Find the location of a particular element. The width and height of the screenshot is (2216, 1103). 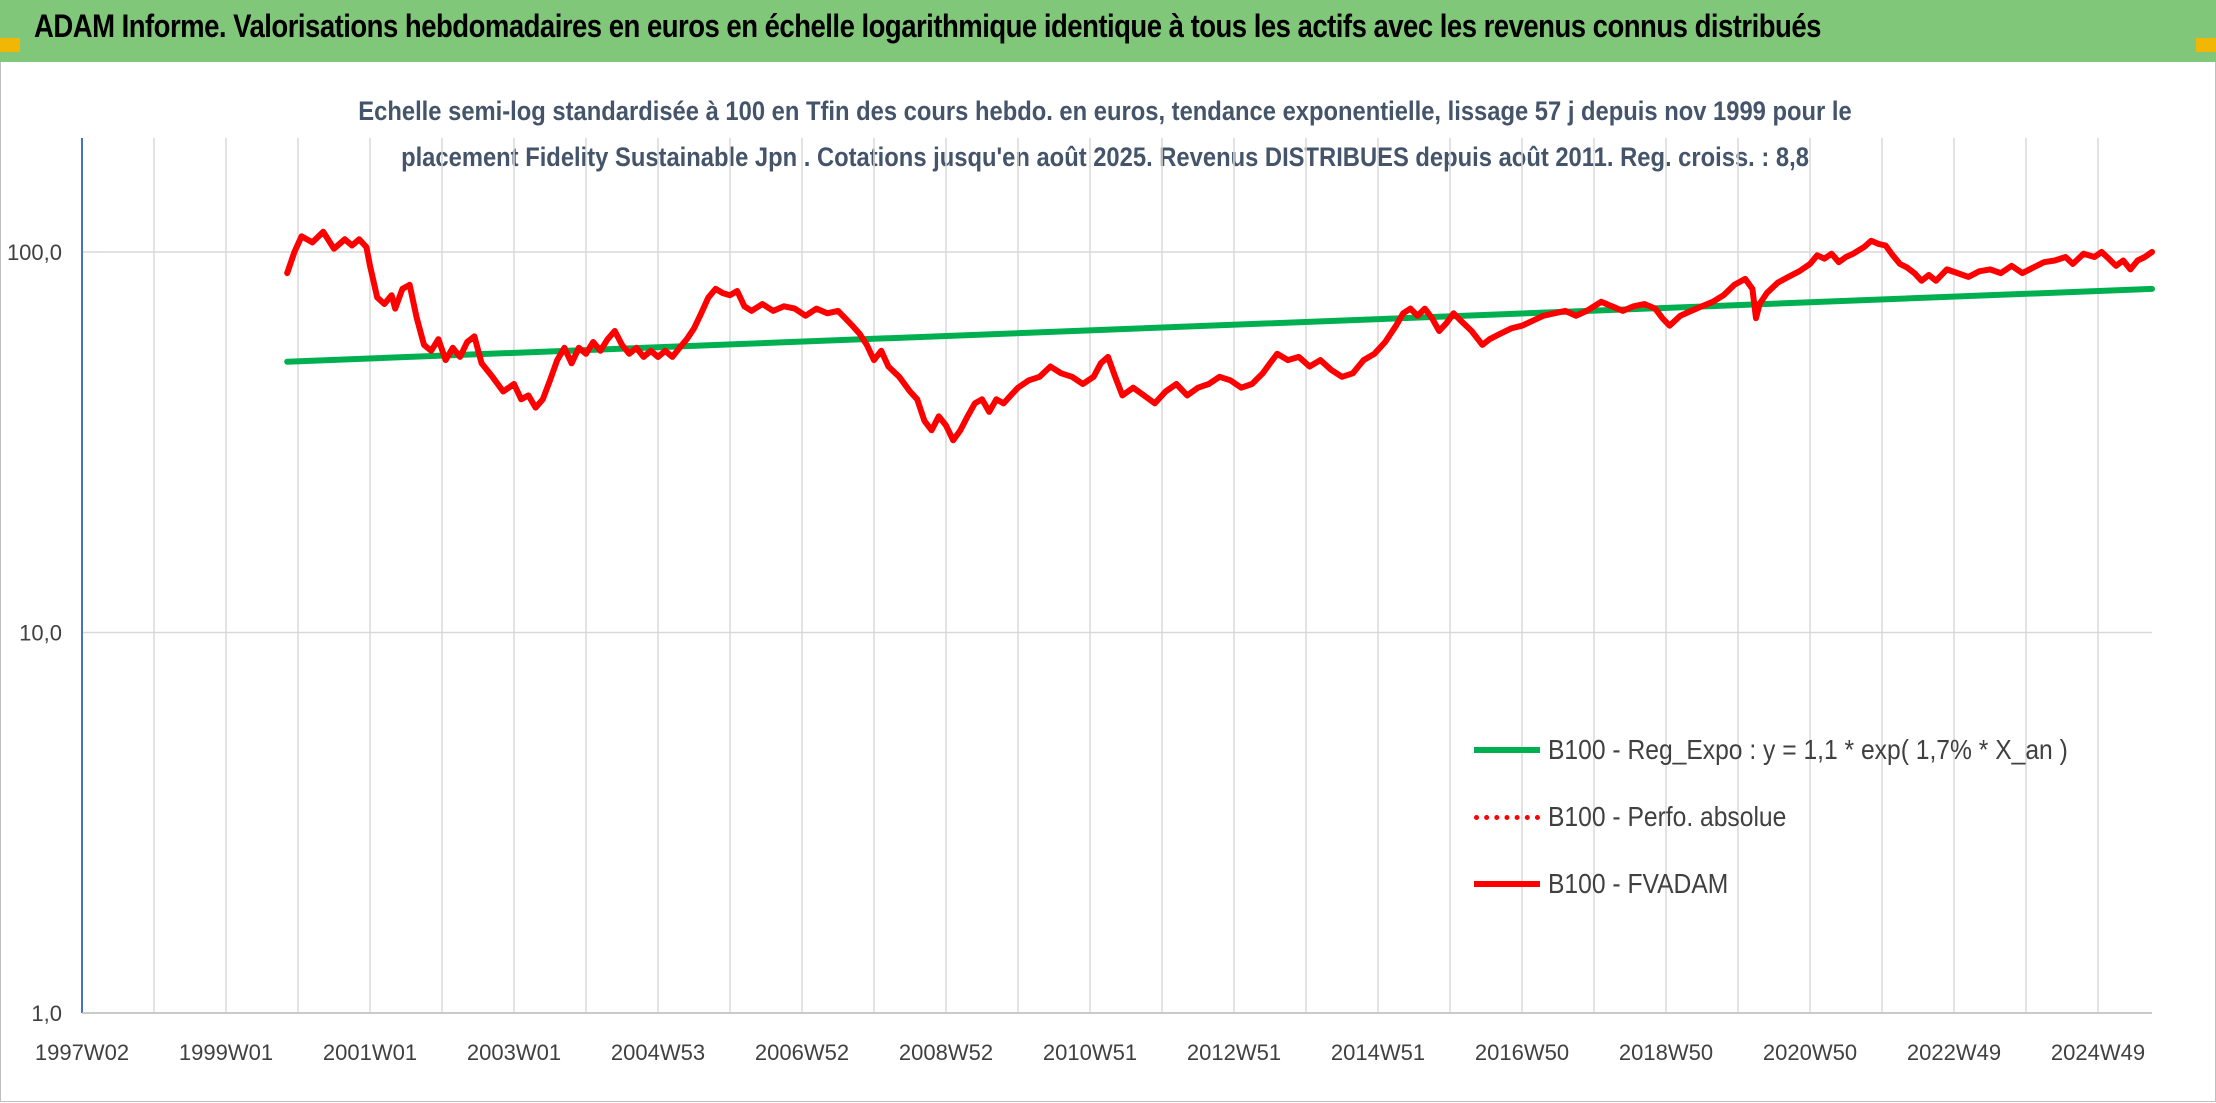

x-tick-label: 2016W50 is located at coordinates (1522, 1052).